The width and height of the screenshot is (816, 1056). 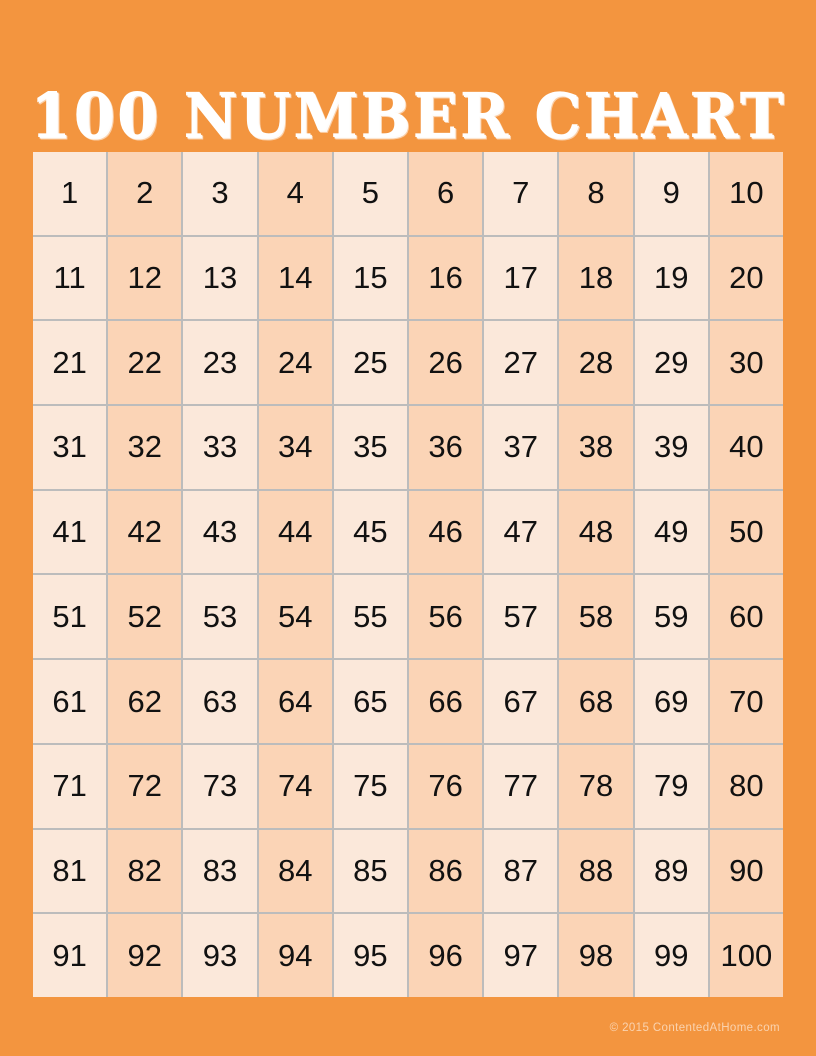 What do you see at coordinates (145, 447) in the screenshot?
I see `number-cell-32: 32` at bounding box center [145, 447].